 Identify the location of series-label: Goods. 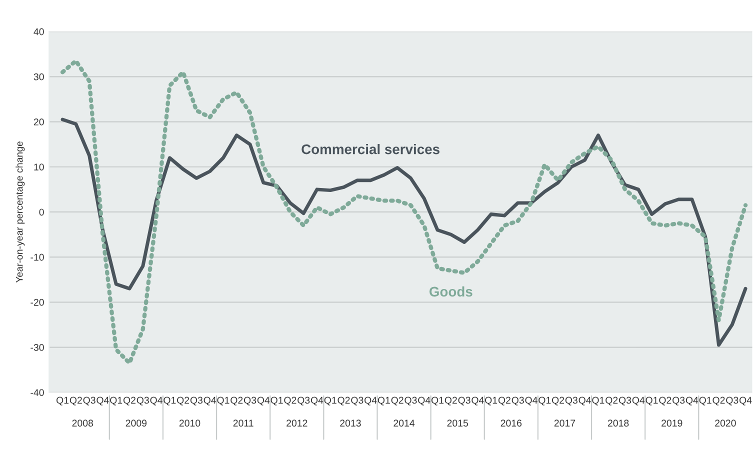
(450, 291).